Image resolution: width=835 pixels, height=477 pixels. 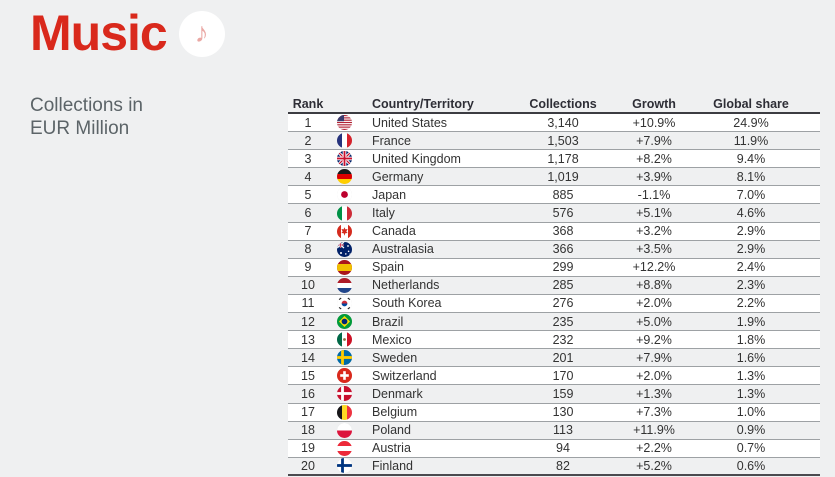 What do you see at coordinates (308, 393) in the screenshot?
I see `rank-cell: 16` at bounding box center [308, 393].